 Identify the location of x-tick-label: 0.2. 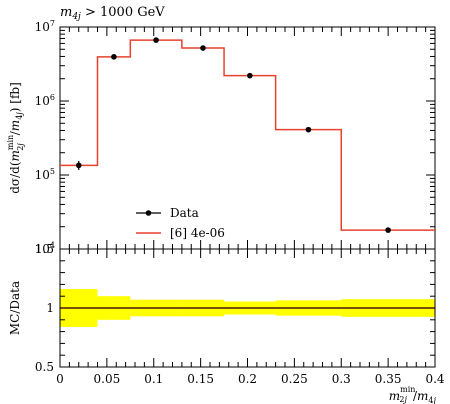
(247, 379).